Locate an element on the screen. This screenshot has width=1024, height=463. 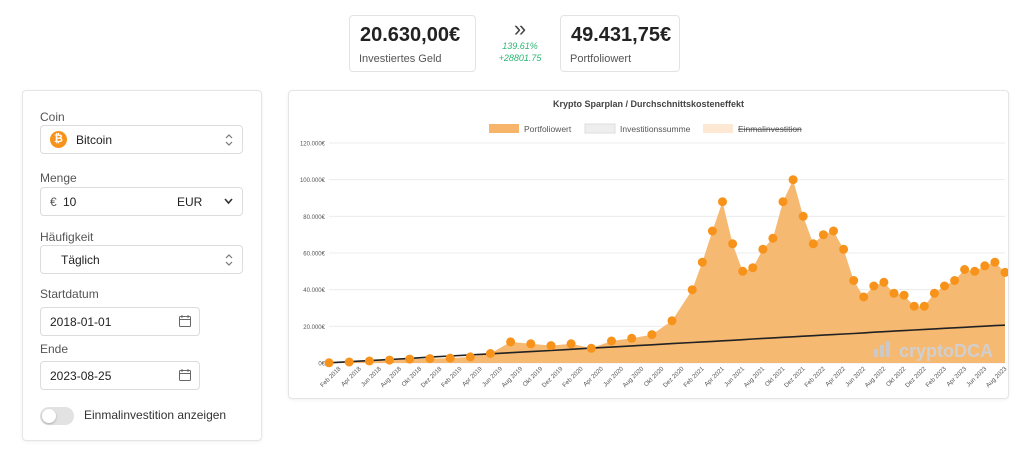
x-tick-label: Apr 2018 is located at coordinates (351, 376).